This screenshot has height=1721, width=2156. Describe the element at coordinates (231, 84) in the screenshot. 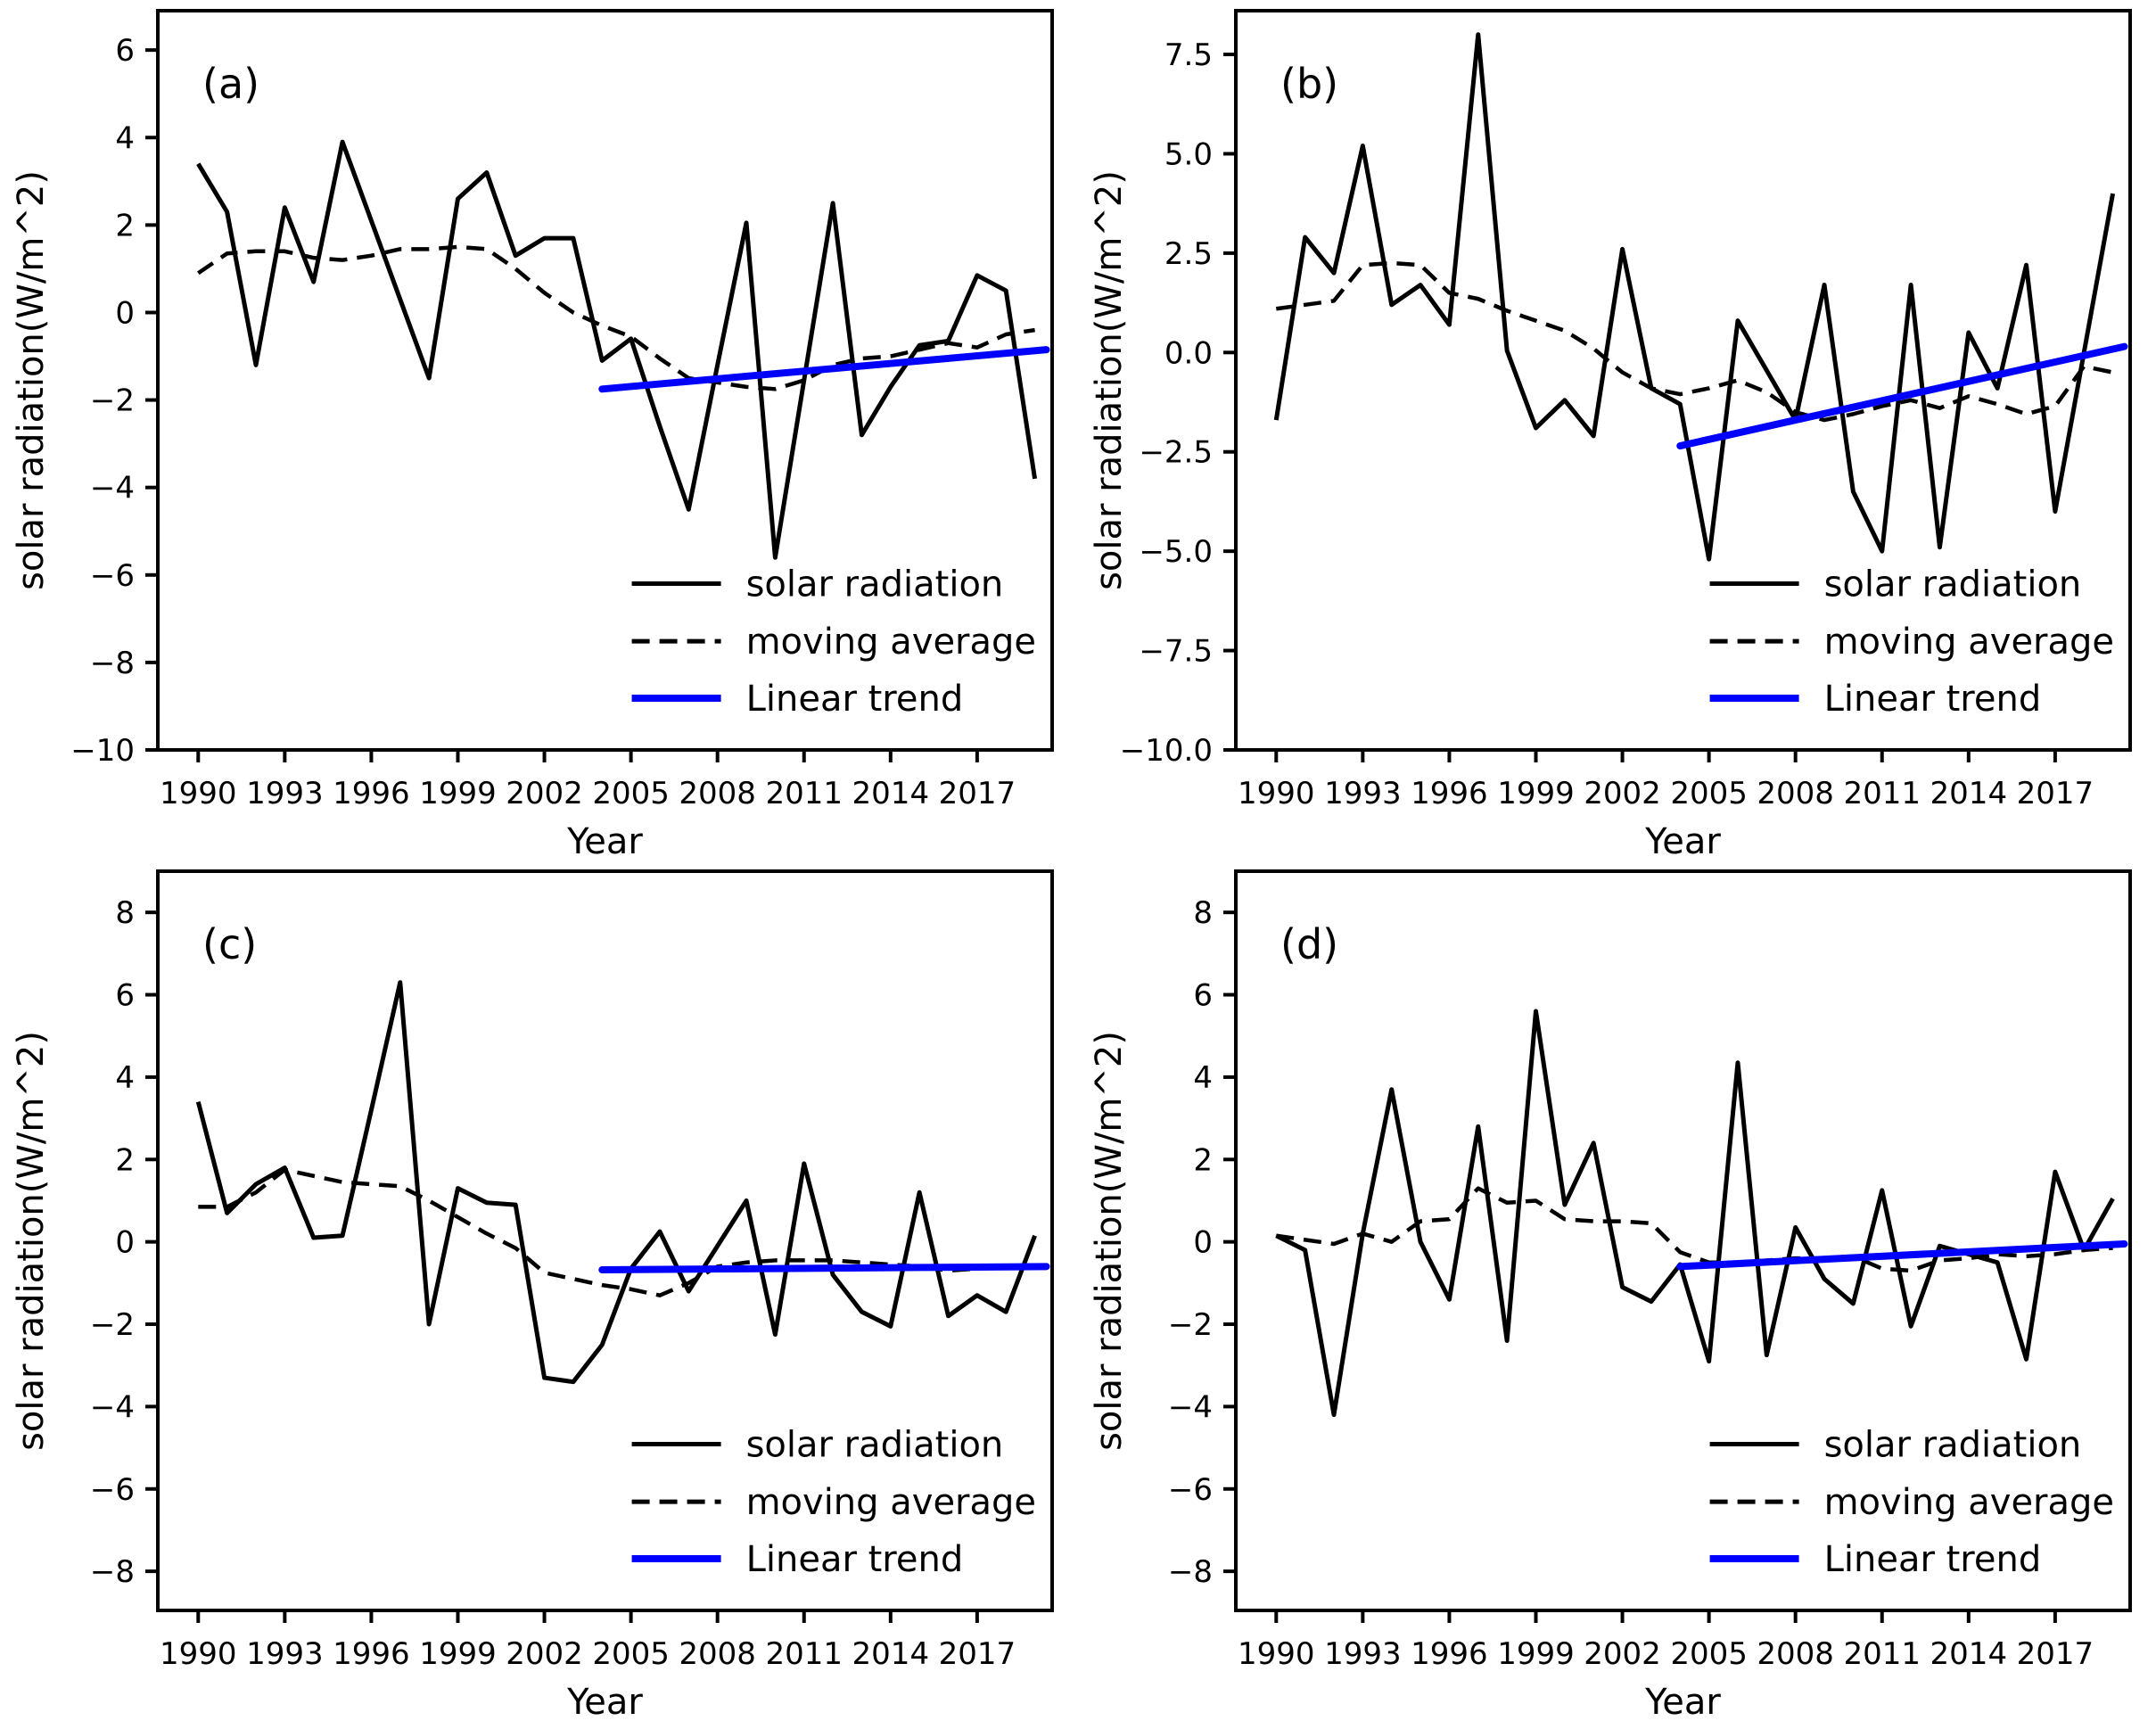

I see `panel-letter-label: (a)` at that location.